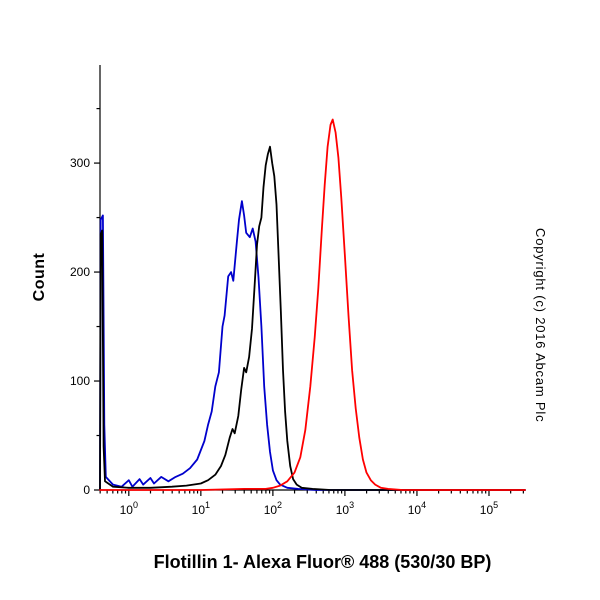  What do you see at coordinates (80, 163) in the screenshot?
I see `y-tick-label: 300` at bounding box center [80, 163].